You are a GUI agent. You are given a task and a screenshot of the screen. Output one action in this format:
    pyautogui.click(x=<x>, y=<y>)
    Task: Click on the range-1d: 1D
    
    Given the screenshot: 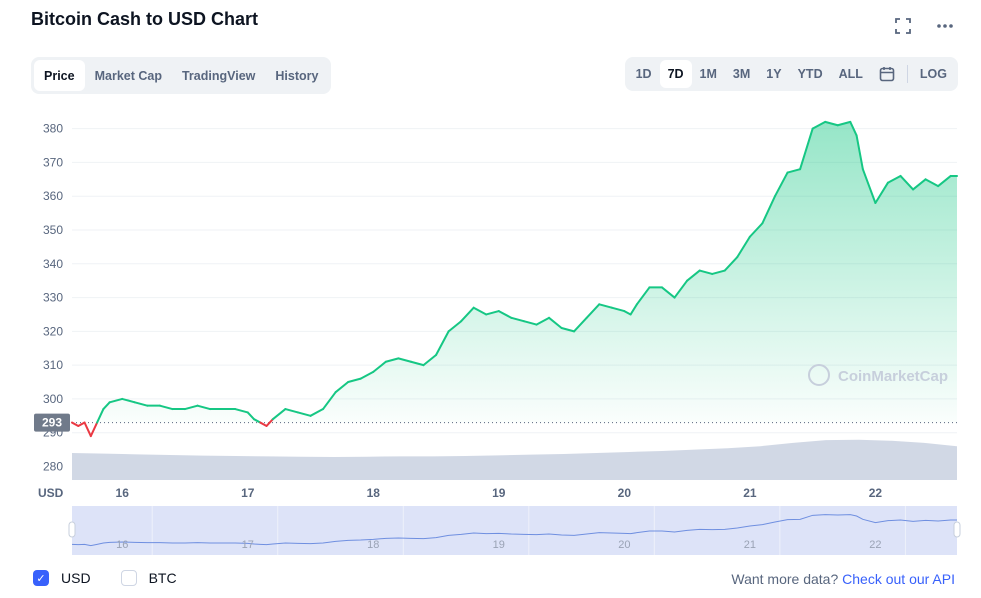 What is the action you would take?
    pyautogui.click(x=643, y=74)
    